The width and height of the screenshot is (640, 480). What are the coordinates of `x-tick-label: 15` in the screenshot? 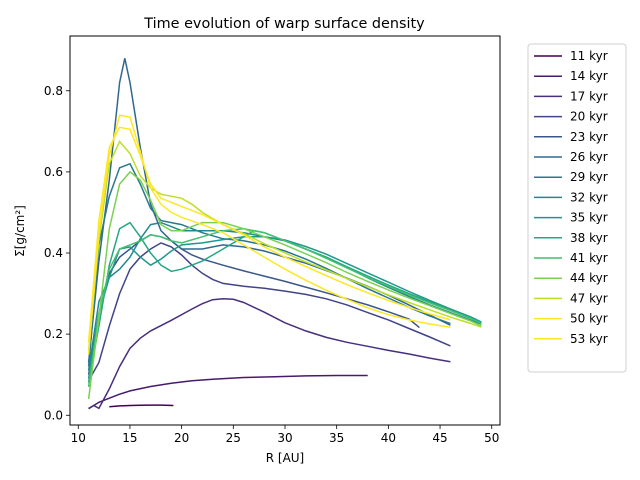 It's located at (129, 438).